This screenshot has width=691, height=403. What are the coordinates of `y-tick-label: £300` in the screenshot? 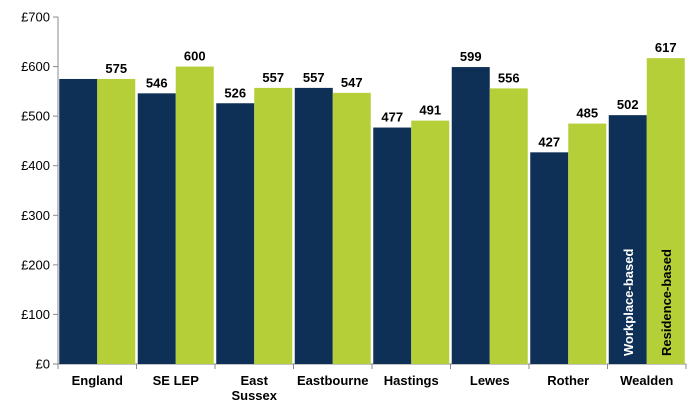 It's located at (35, 215).